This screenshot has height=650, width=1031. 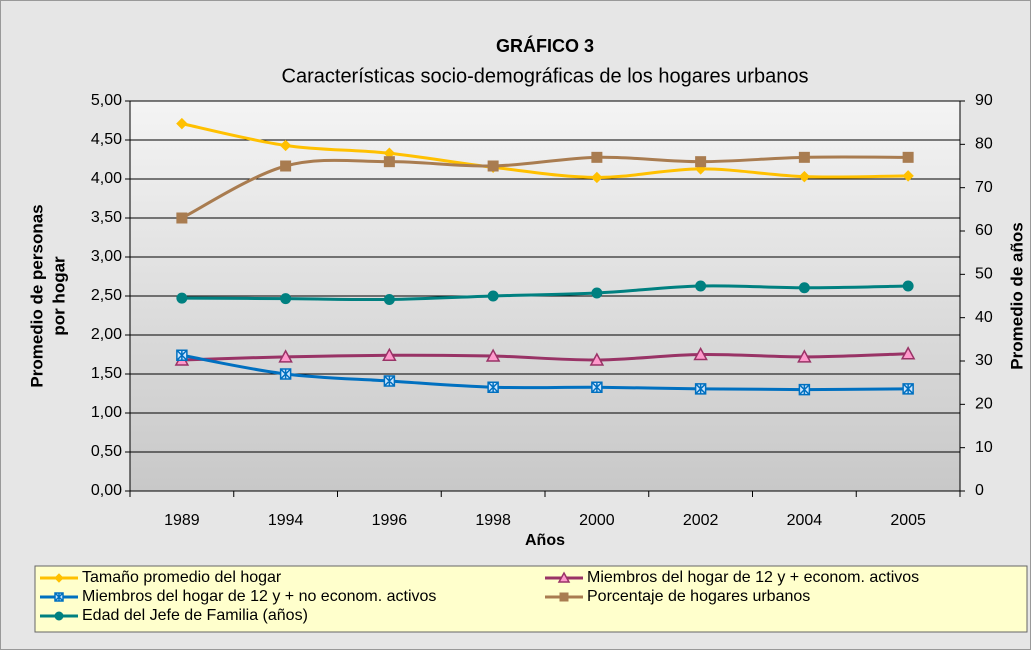 What do you see at coordinates (984, 100) in the screenshot?
I see `y2-tick-label: 90` at bounding box center [984, 100].